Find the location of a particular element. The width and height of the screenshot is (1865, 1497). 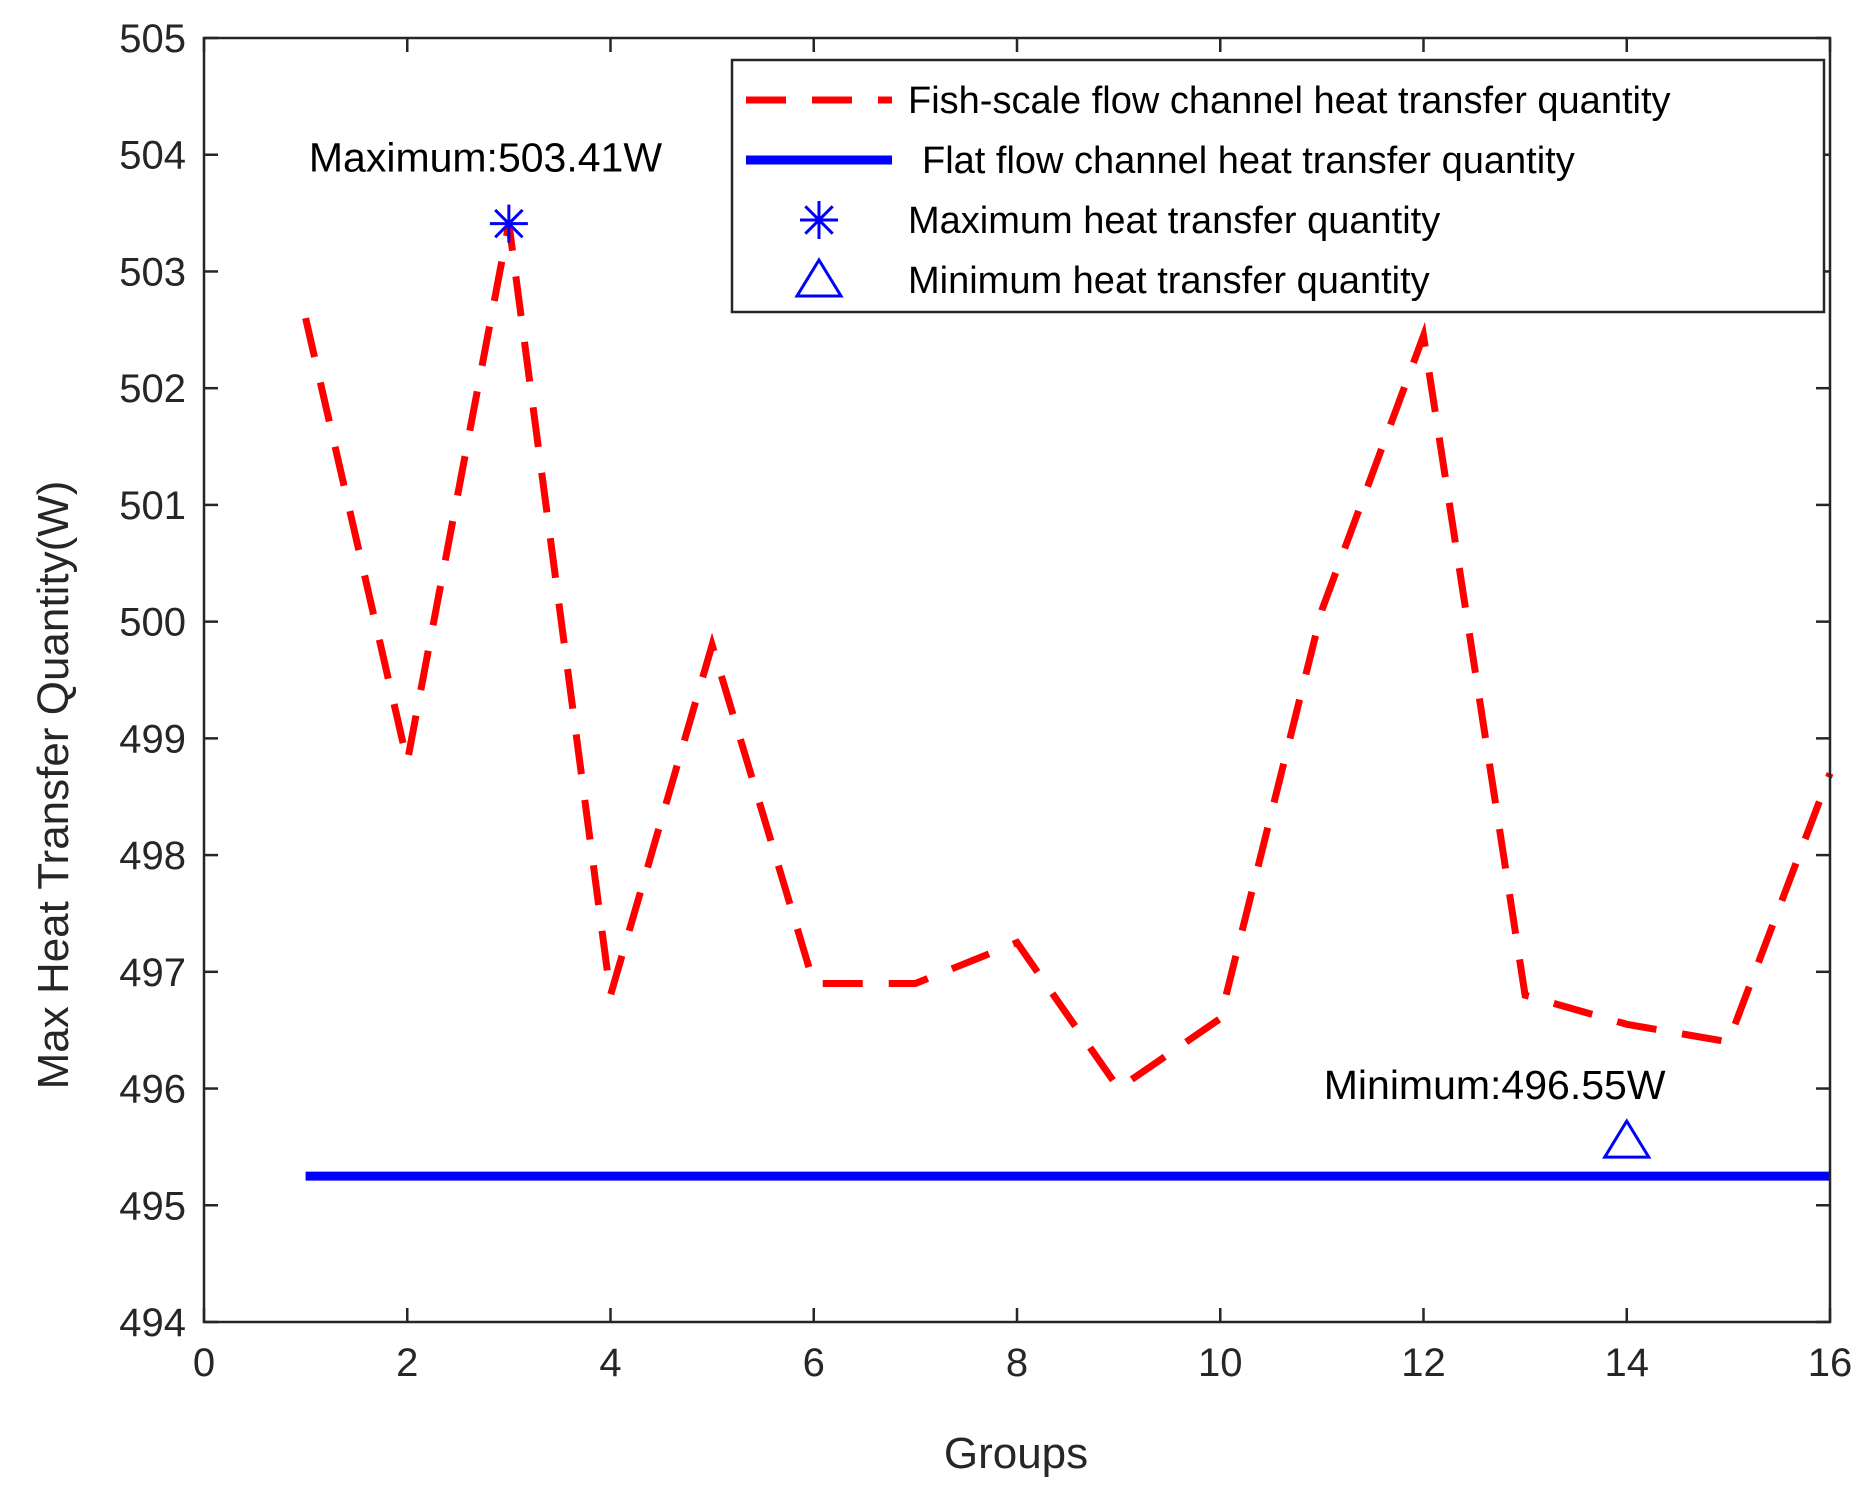

y-axis-title: Max Heat Transfer Quantity(W) is located at coordinates (53, 785).